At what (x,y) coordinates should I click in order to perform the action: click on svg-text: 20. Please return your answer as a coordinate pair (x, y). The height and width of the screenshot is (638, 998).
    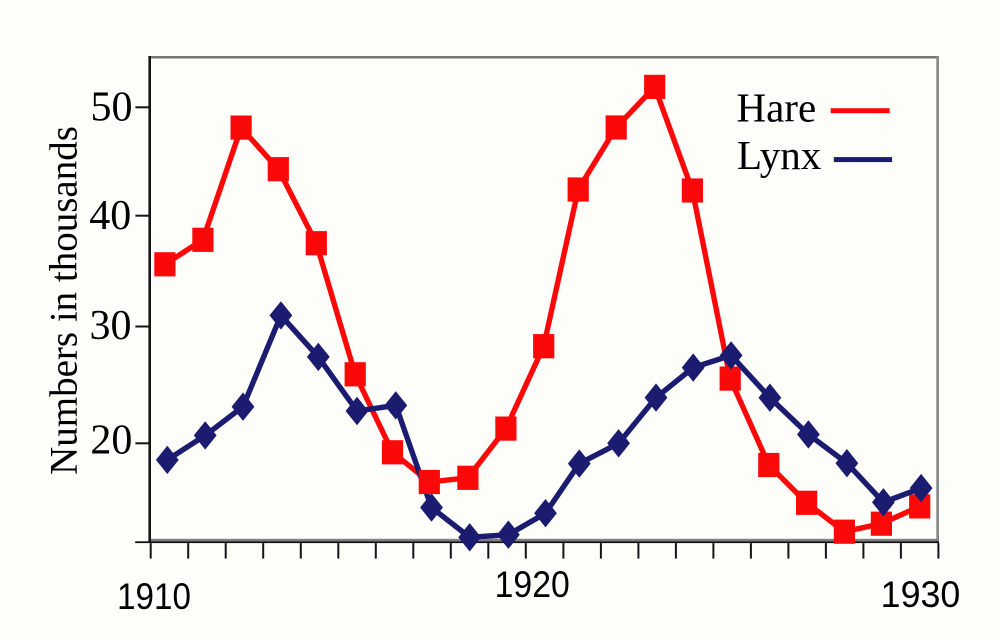
    Looking at the image, I should click on (111, 441).